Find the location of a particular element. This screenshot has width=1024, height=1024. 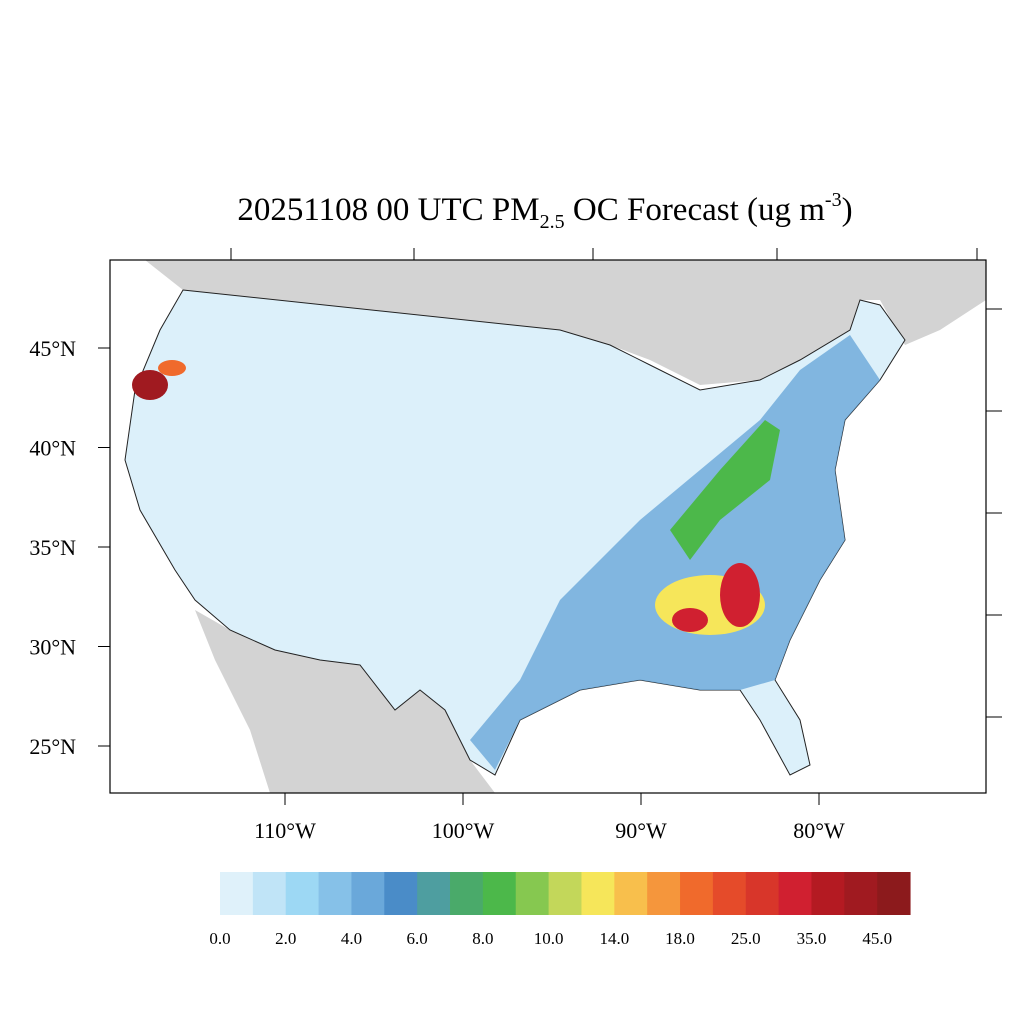

hotspot-oregon-orange is located at coordinates (172, 368).